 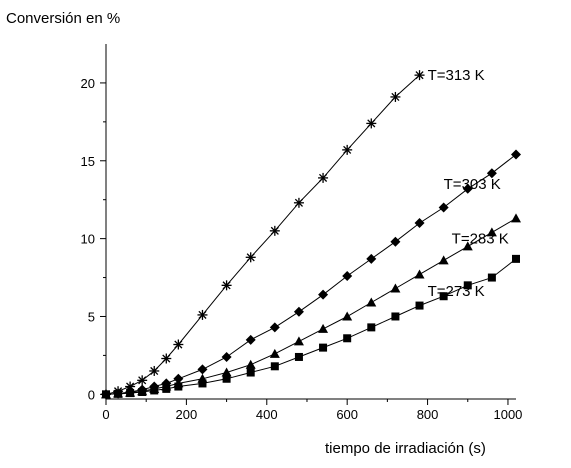 I want to click on x-tick-label: 0, so click(x=105, y=414).